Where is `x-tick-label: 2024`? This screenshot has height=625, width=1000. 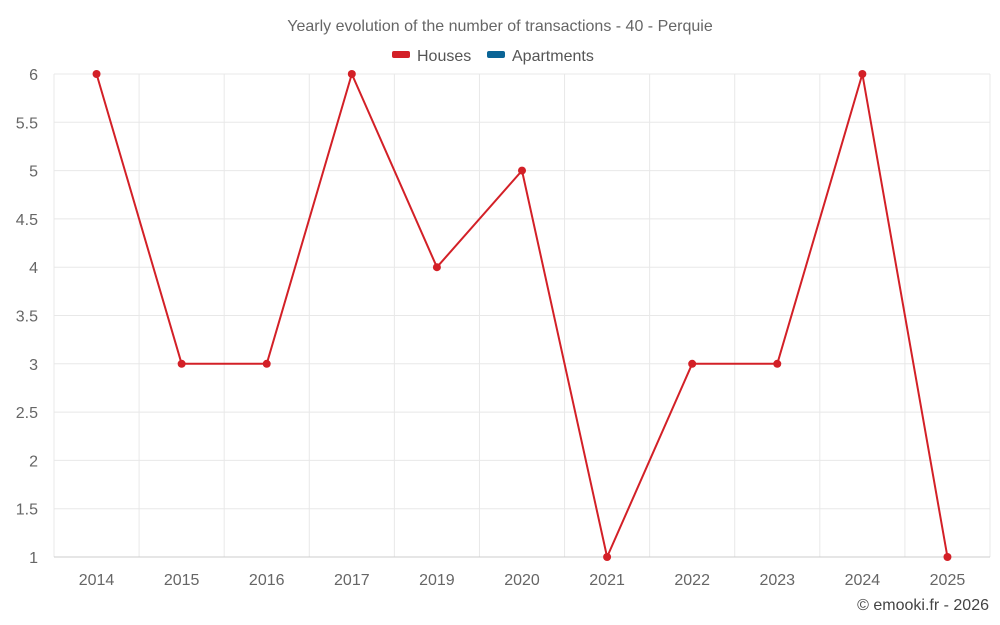
x-tick-label: 2024 is located at coordinates (863, 580).